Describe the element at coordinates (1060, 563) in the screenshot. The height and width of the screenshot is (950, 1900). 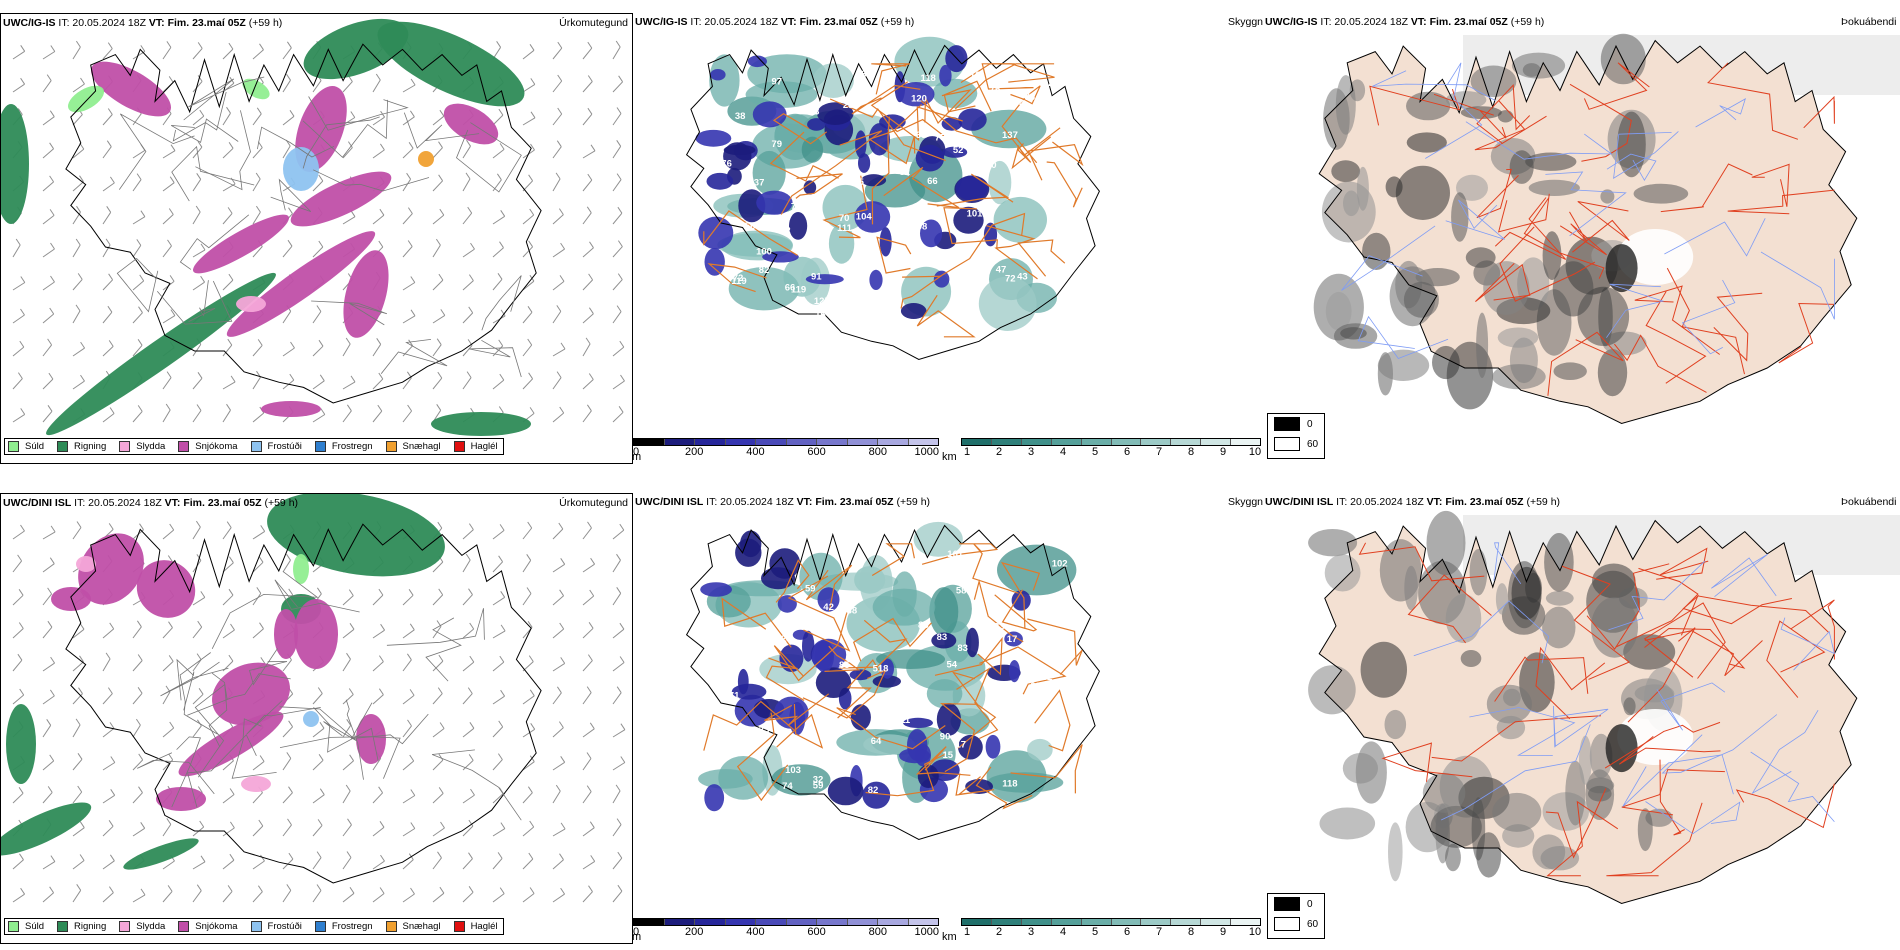
I see `ceiling-value-label: 102` at that location.